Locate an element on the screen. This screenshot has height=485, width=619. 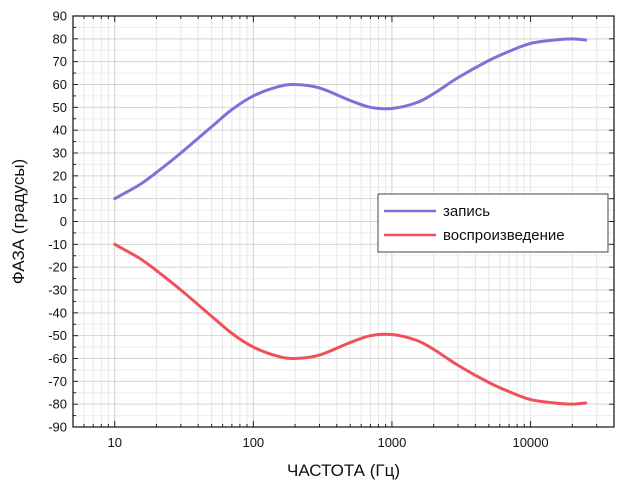
x-tick-label: 100 is located at coordinates (253, 442).